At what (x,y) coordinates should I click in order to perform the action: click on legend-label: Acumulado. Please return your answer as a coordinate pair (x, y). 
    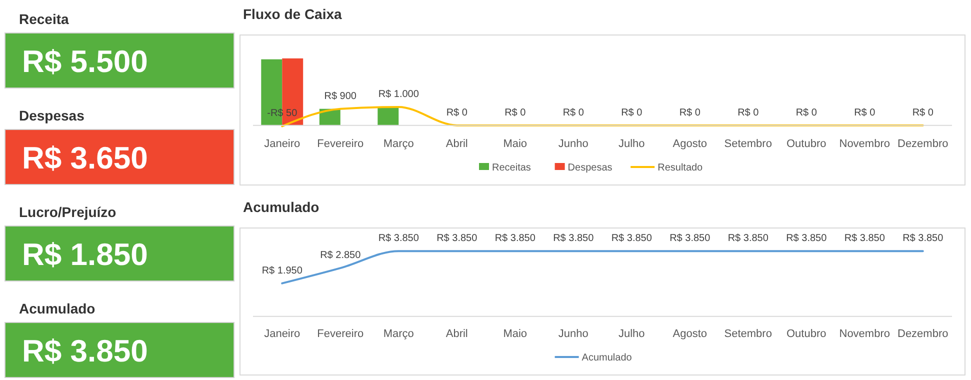
    Looking at the image, I should click on (607, 358).